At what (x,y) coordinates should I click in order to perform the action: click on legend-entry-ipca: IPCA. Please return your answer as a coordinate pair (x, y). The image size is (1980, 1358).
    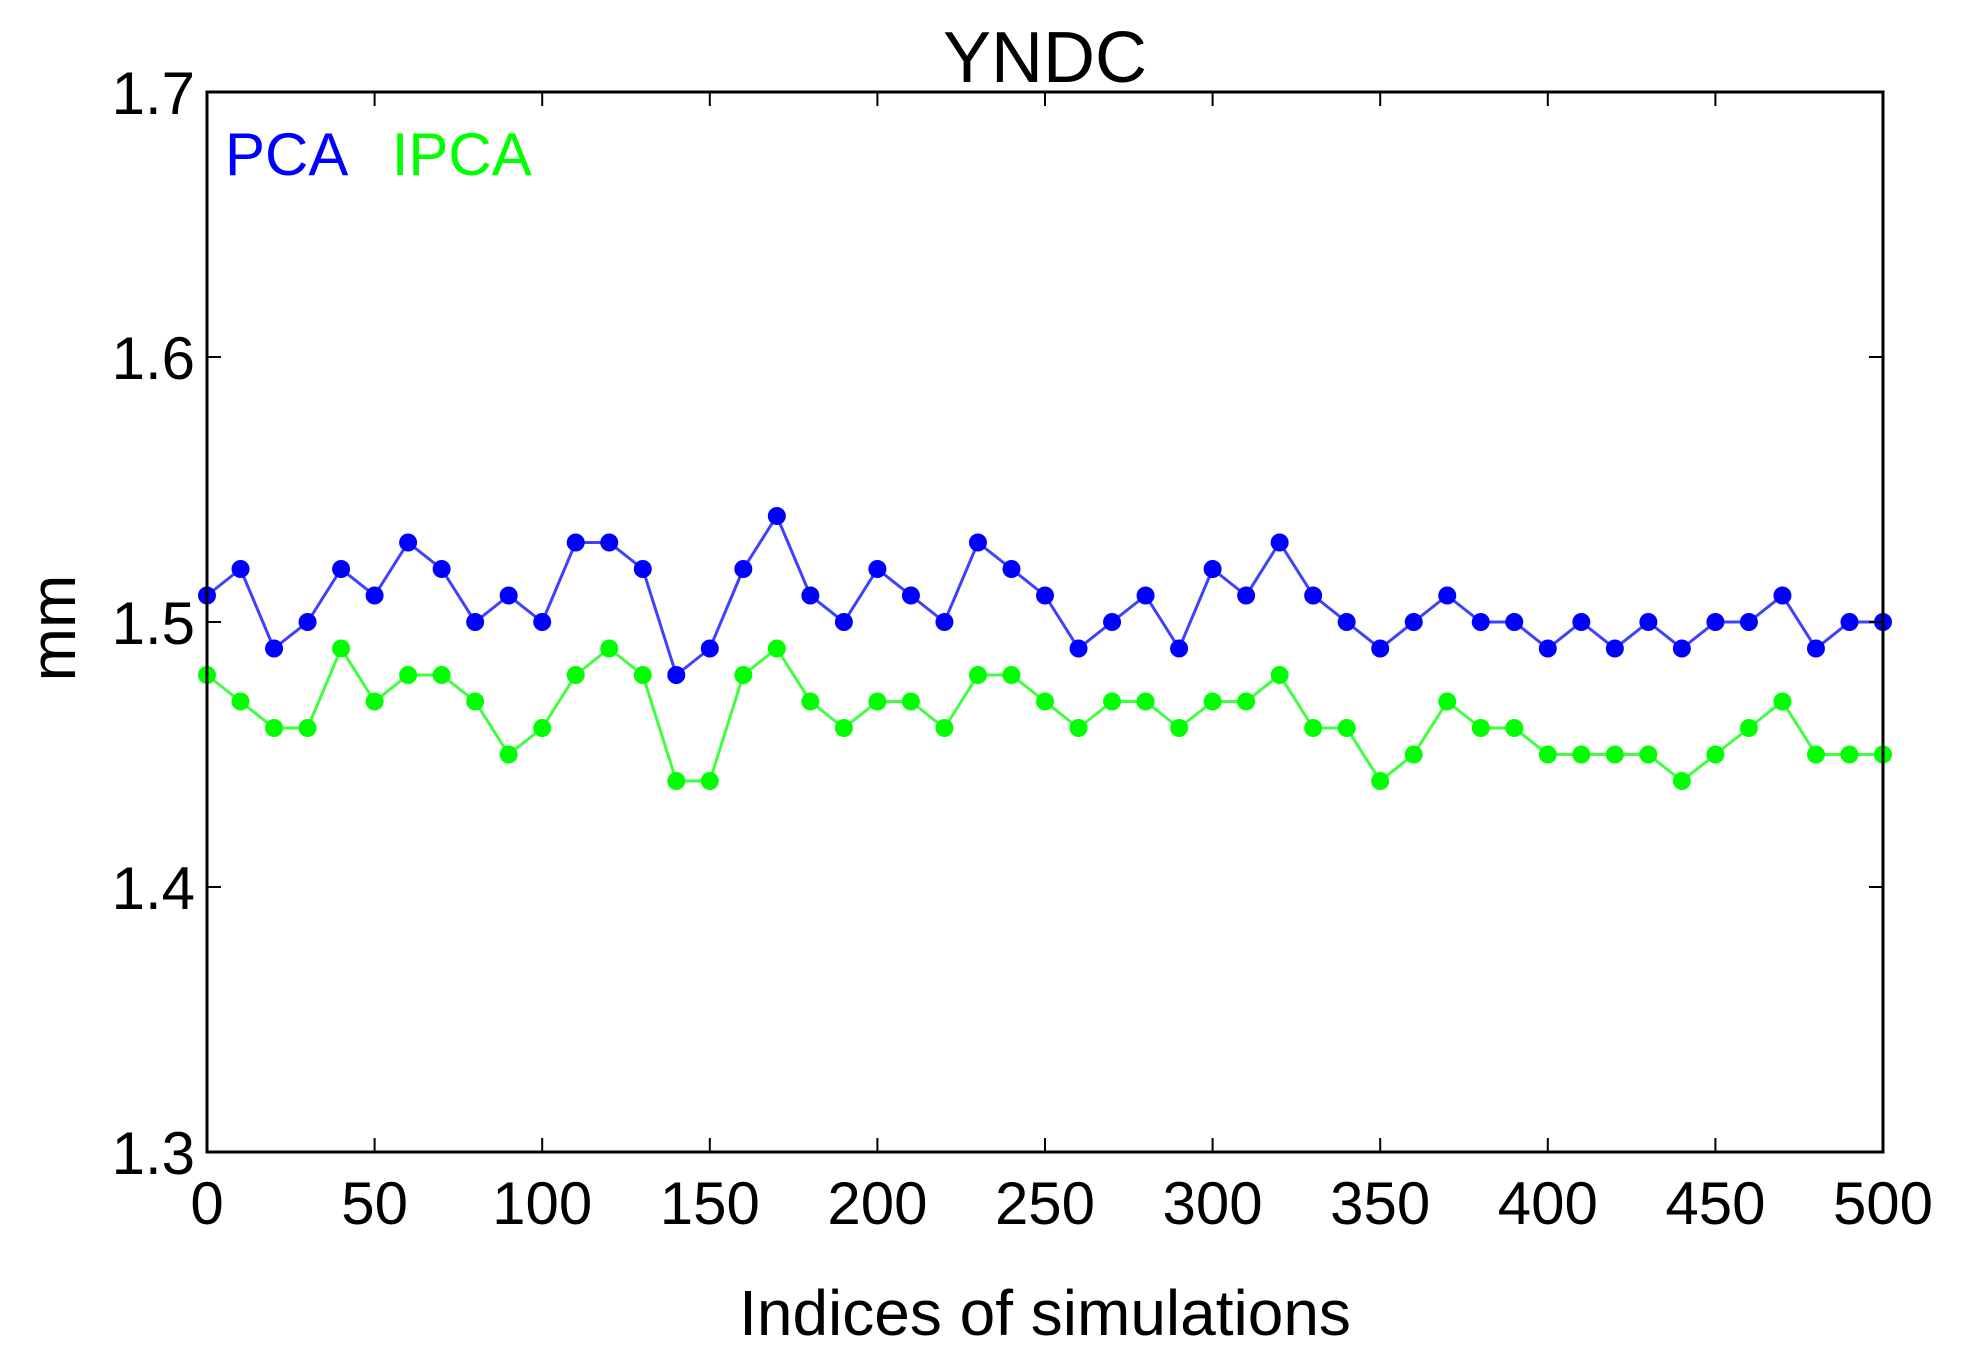
    Looking at the image, I should click on (462, 154).